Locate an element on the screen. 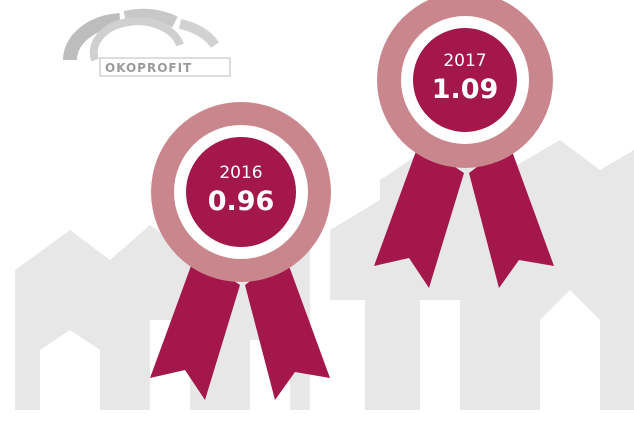 Image resolution: width=634 pixels, height=437 pixels. logo: OKOPROFIT is located at coordinates (146, 42).